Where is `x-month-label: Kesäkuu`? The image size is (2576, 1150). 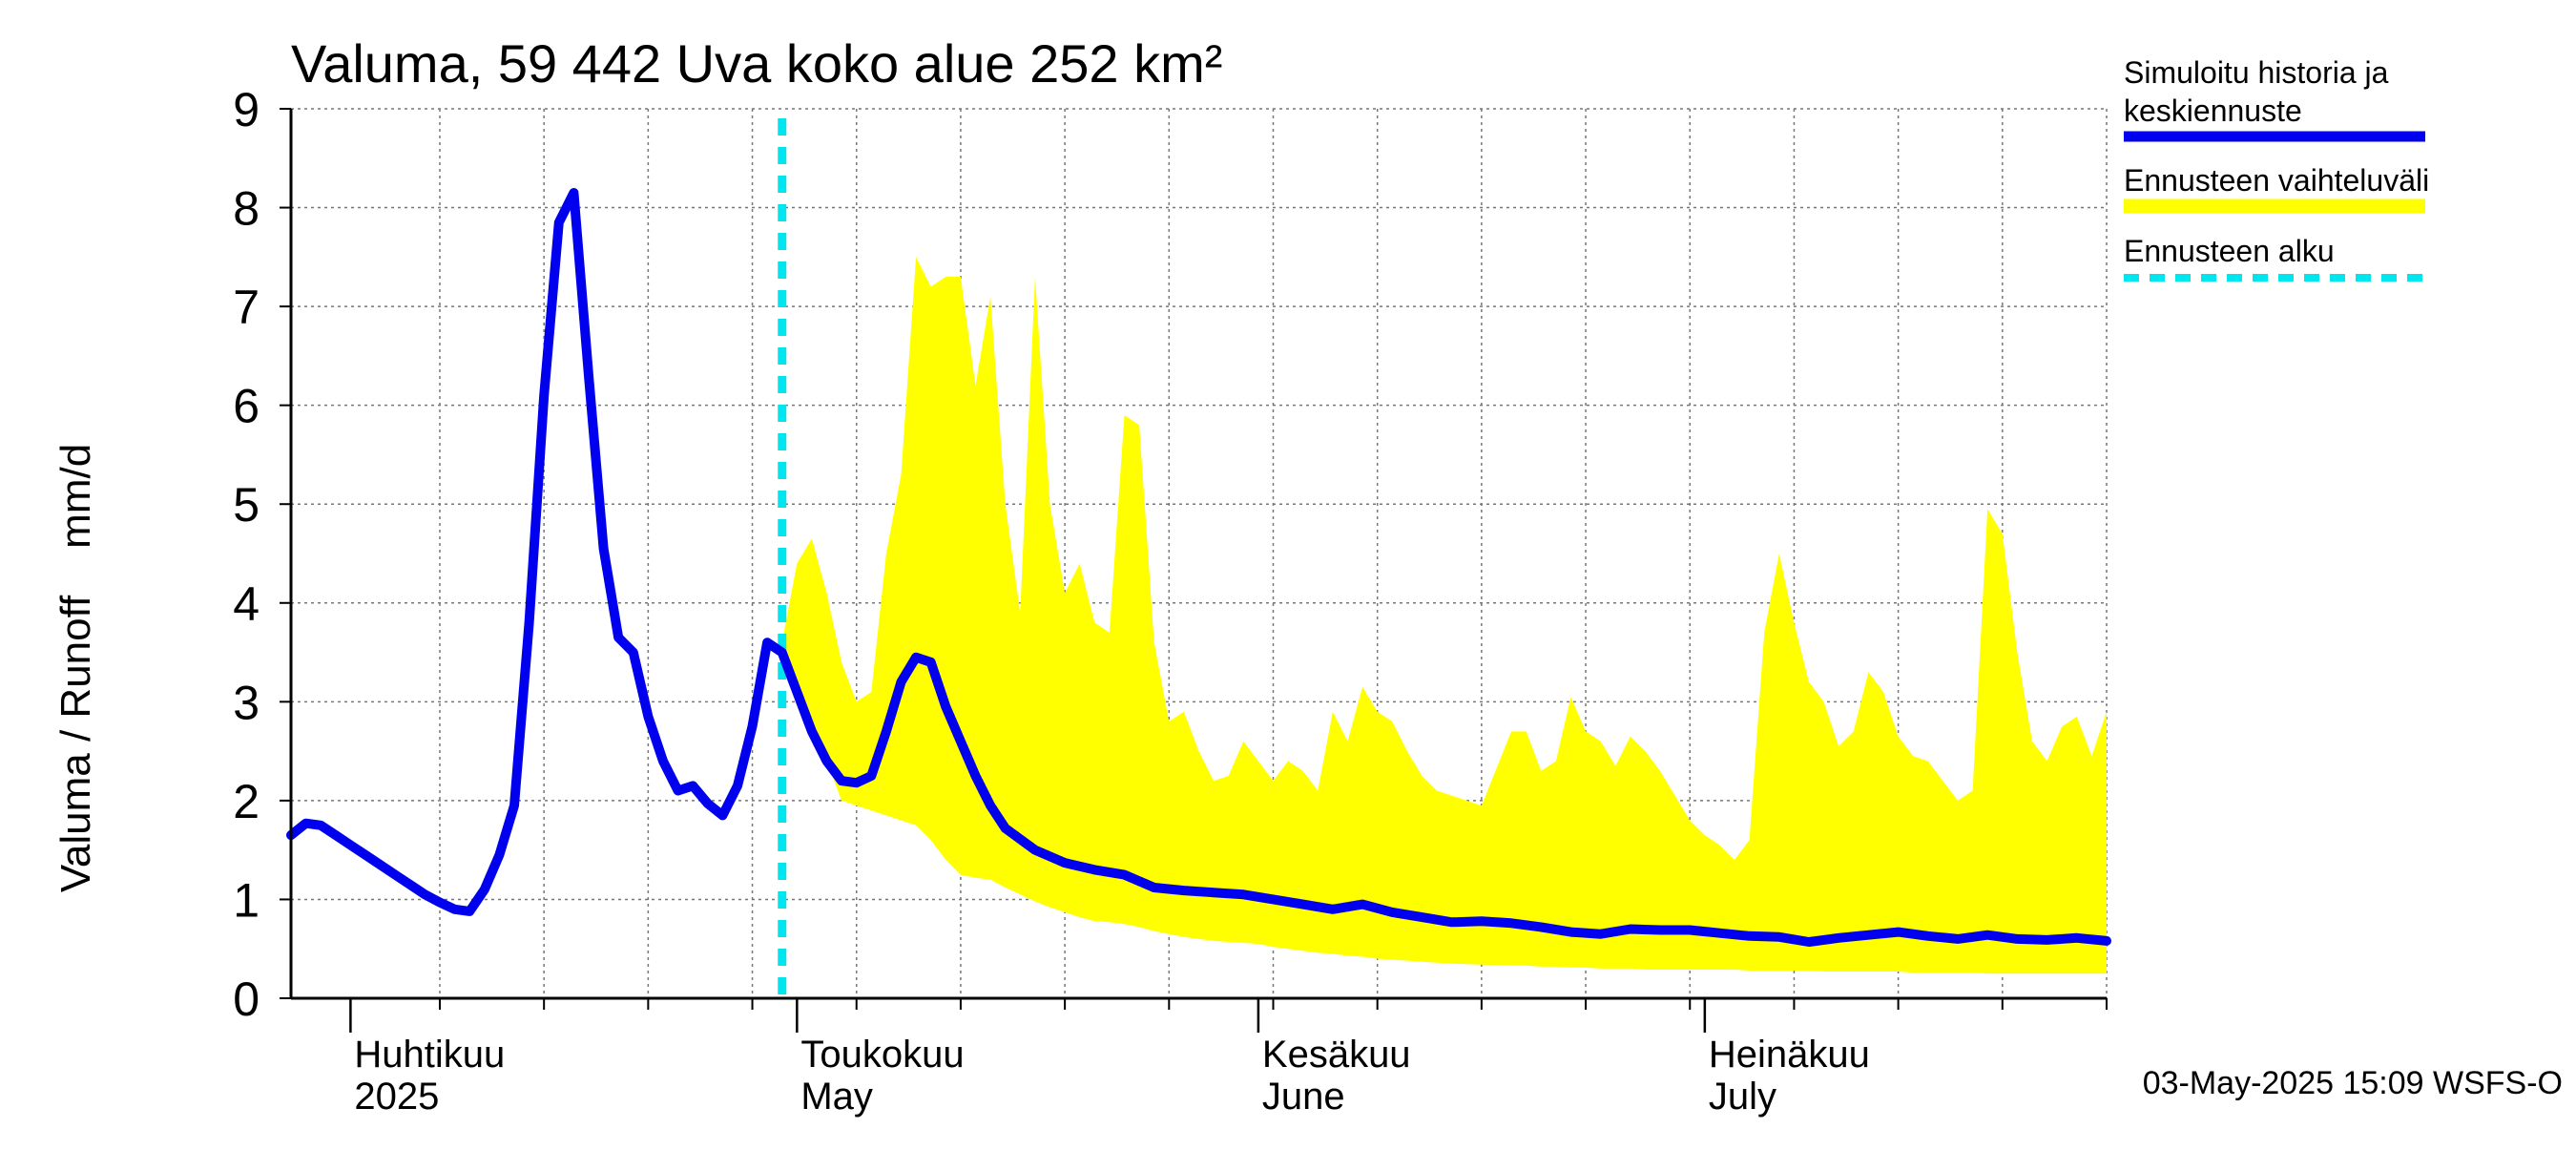
x-month-label: Kesäkuu is located at coordinates (1336, 1055).